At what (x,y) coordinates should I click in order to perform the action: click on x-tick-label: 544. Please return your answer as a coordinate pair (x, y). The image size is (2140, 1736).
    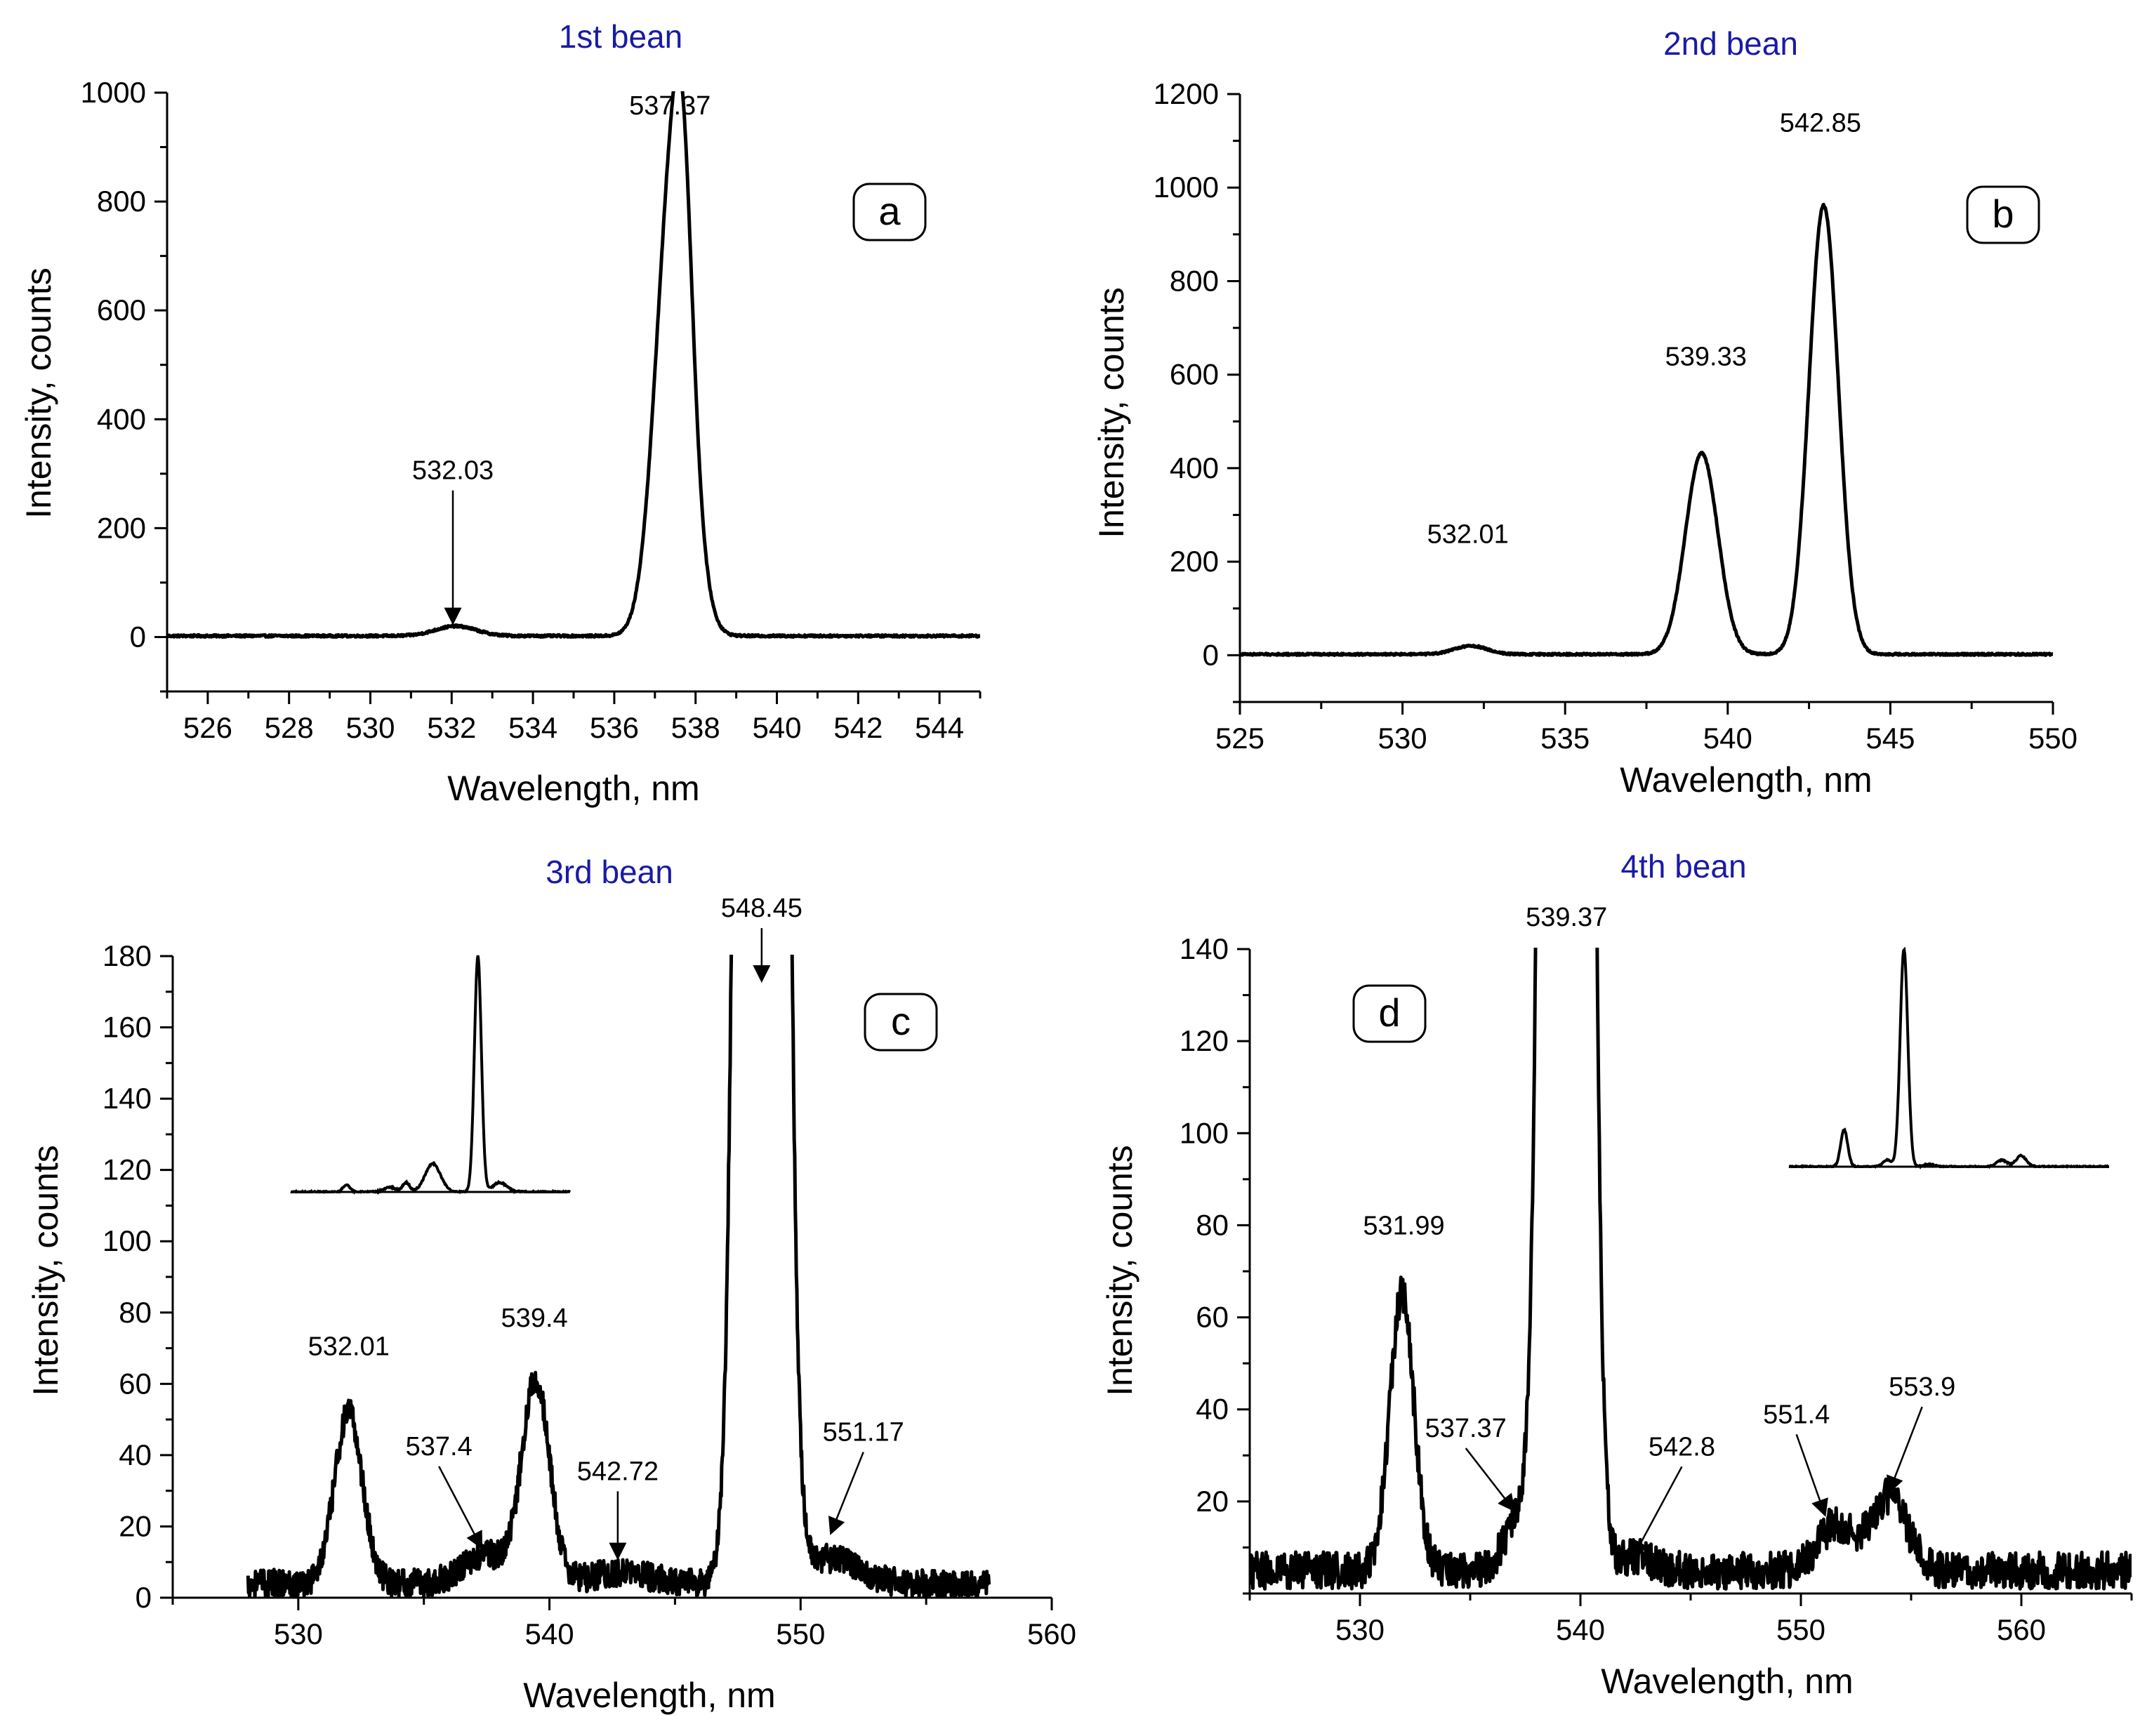
    Looking at the image, I should click on (939, 727).